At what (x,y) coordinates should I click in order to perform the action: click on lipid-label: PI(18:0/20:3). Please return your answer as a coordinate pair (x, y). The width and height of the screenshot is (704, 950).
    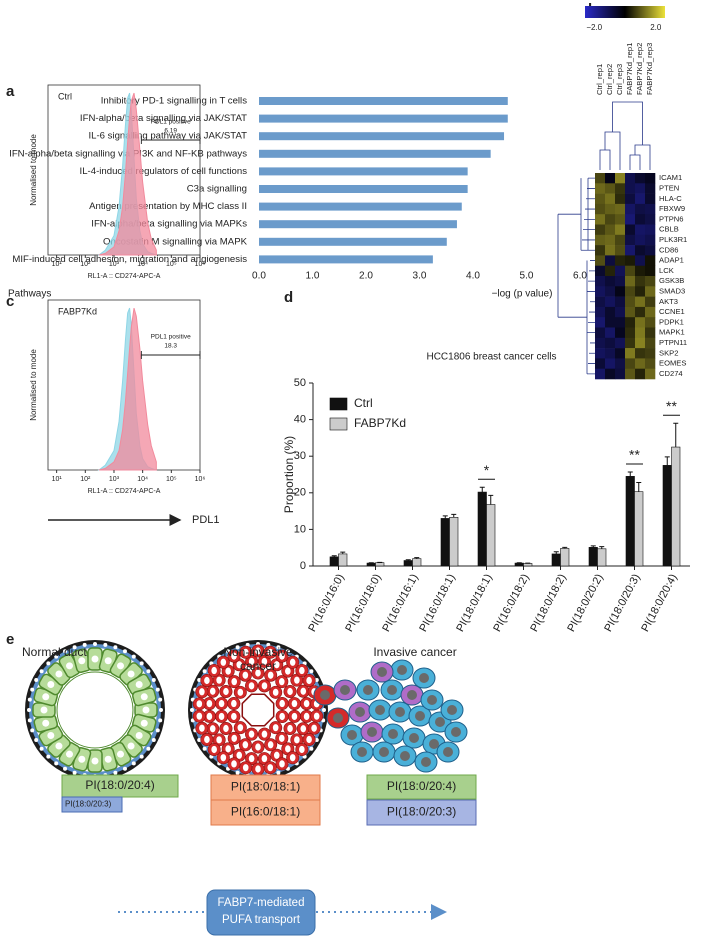
    Looking at the image, I should click on (88, 804).